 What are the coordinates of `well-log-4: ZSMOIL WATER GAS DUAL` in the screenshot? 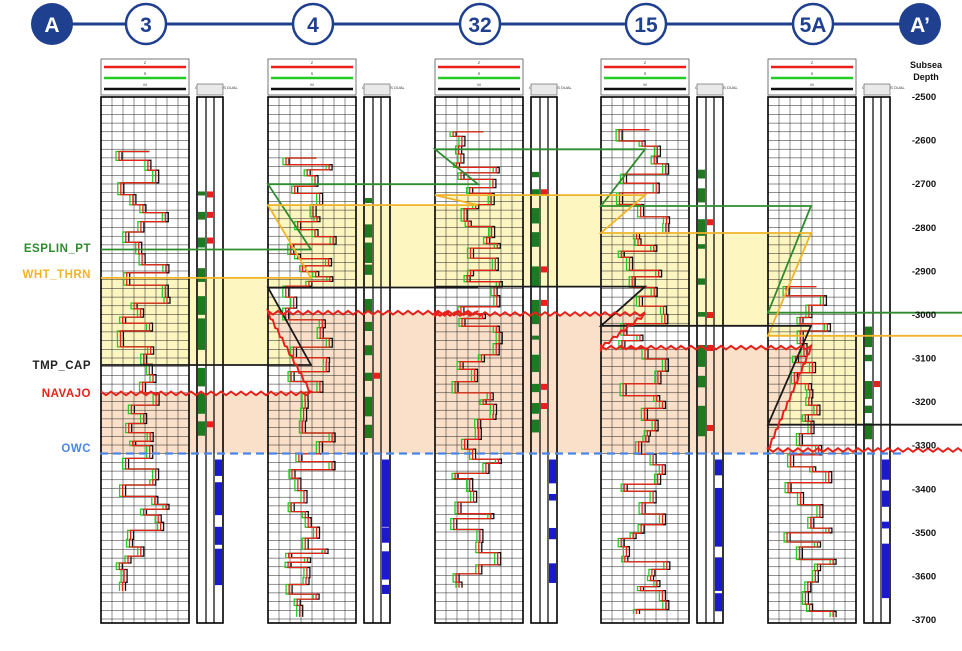 It's located at (336, 341).